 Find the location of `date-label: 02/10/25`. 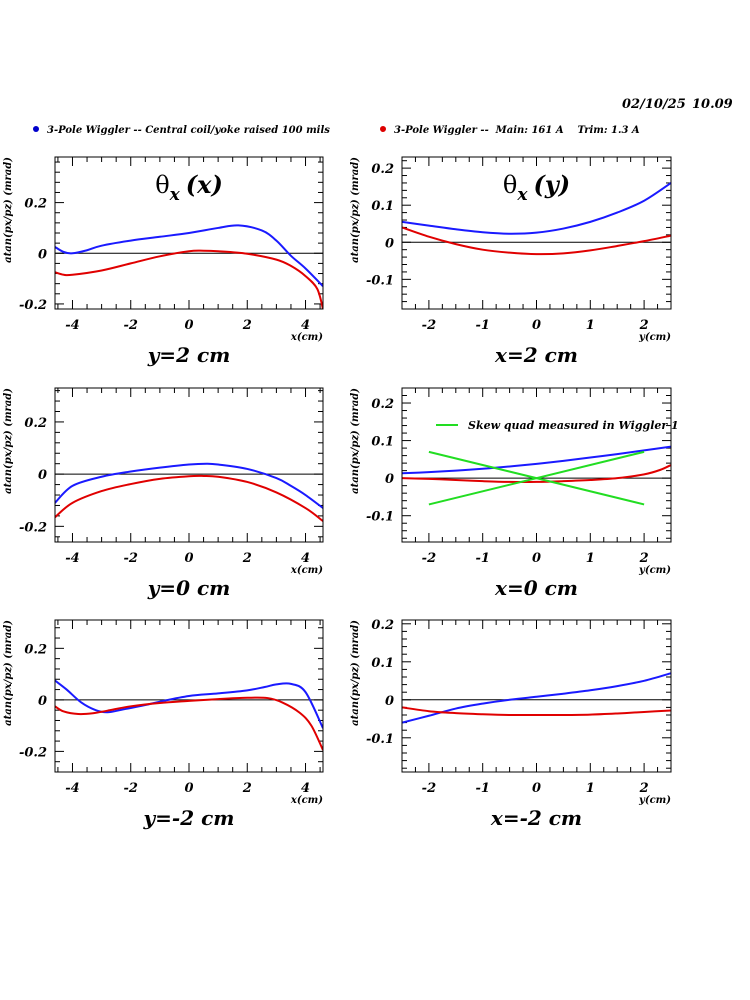

date-label: 02/10/25 is located at coordinates (654, 104).